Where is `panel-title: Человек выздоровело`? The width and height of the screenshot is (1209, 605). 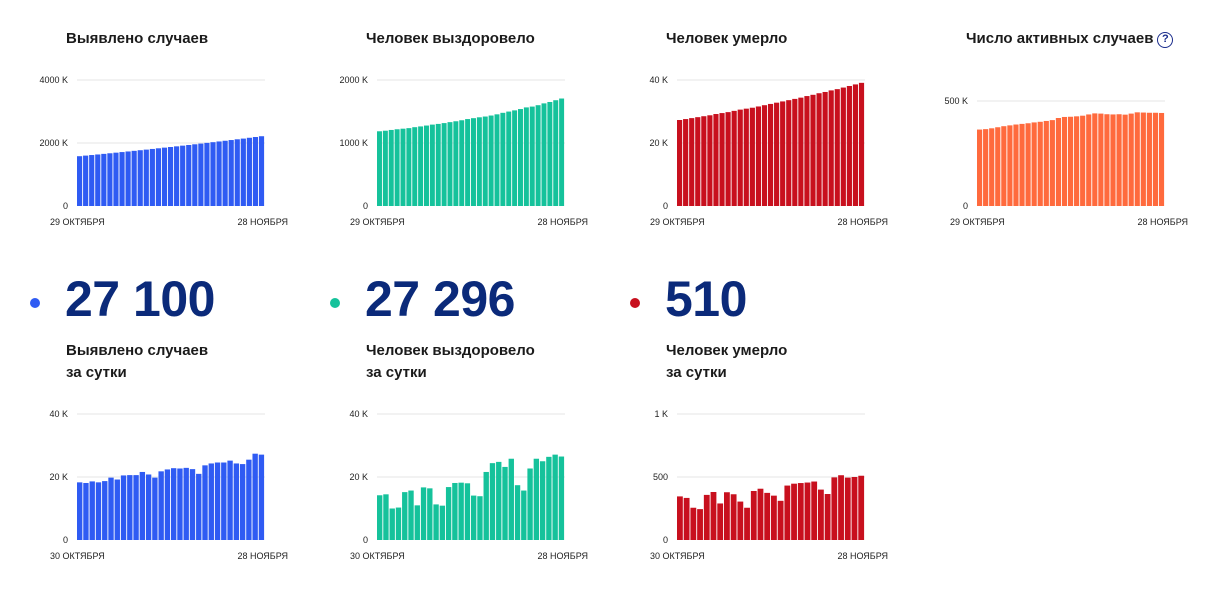 panel-title: Человек выздоровело is located at coordinates (450, 38).